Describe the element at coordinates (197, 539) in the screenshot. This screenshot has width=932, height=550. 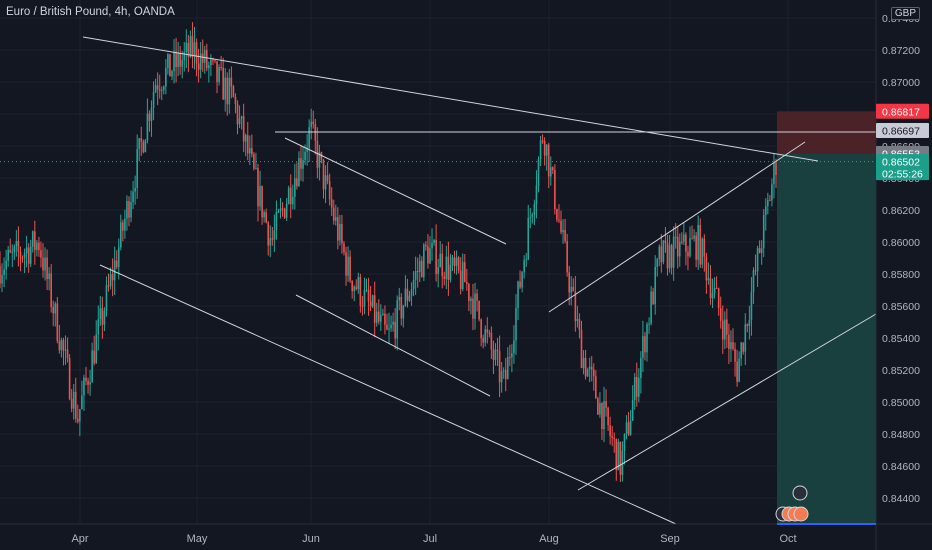
I see `time-tick-label: May` at that location.